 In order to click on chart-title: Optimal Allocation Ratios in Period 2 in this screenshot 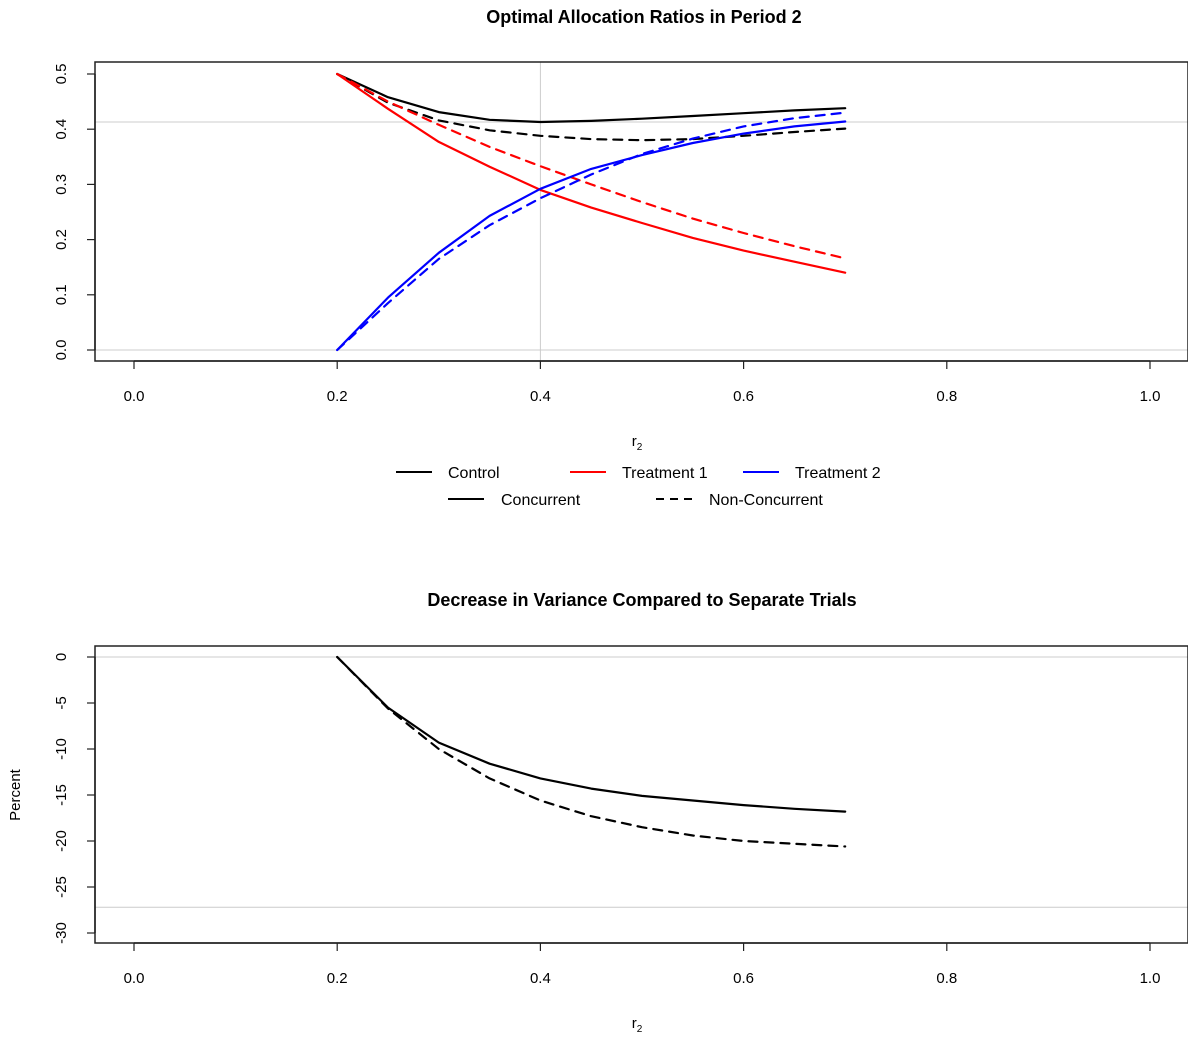, I will do `click(643, 17)`.